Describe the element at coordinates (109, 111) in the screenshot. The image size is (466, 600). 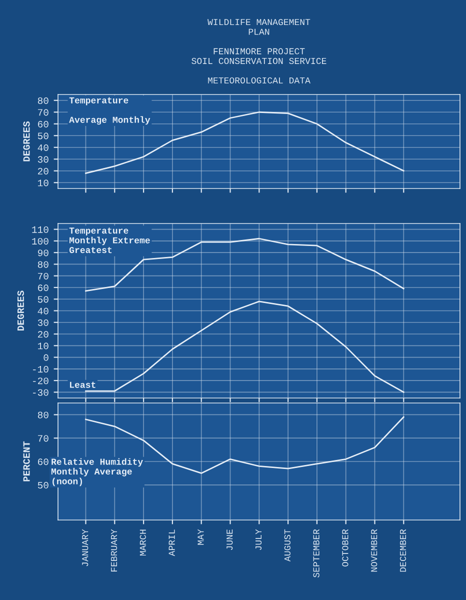
I see `text: Temperature Average Monthly` at that location.